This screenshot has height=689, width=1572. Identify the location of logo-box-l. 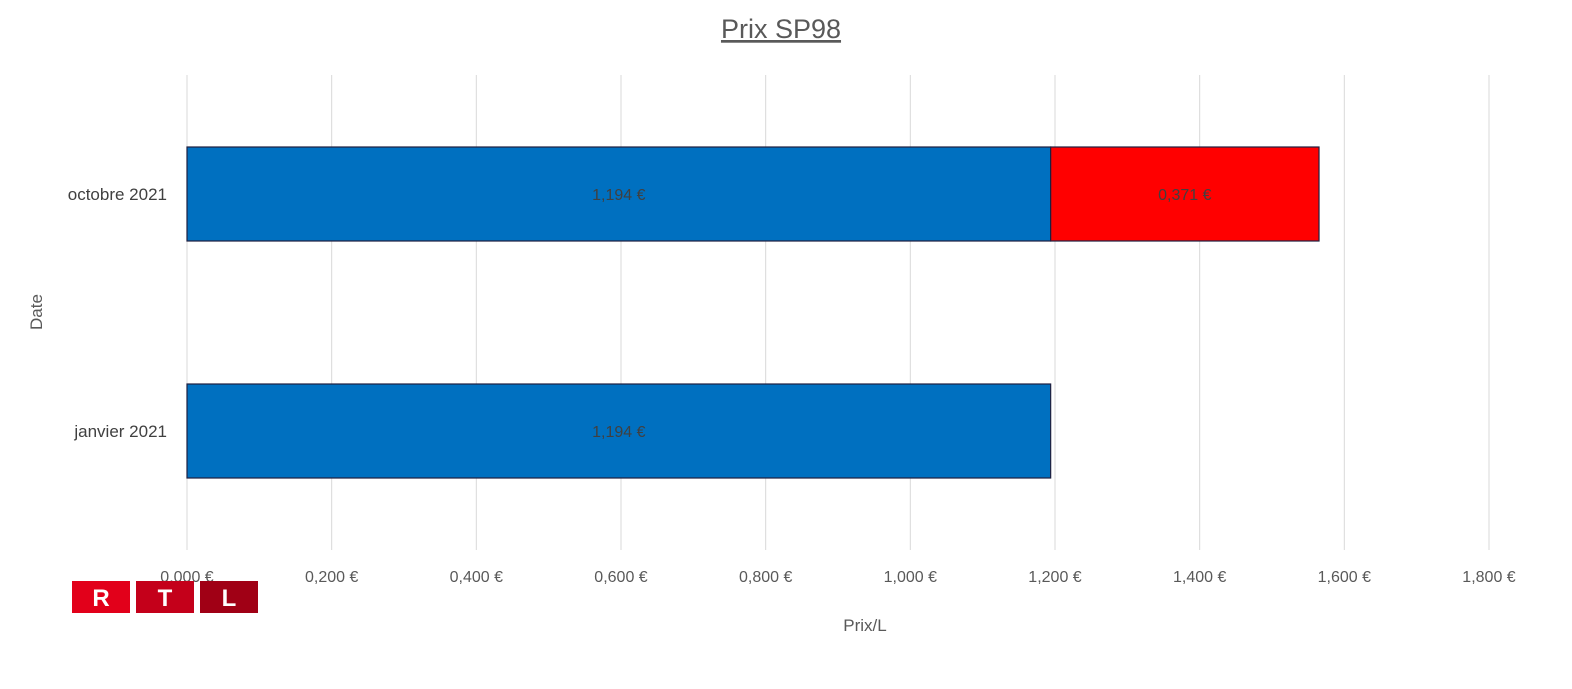
(229, 597).